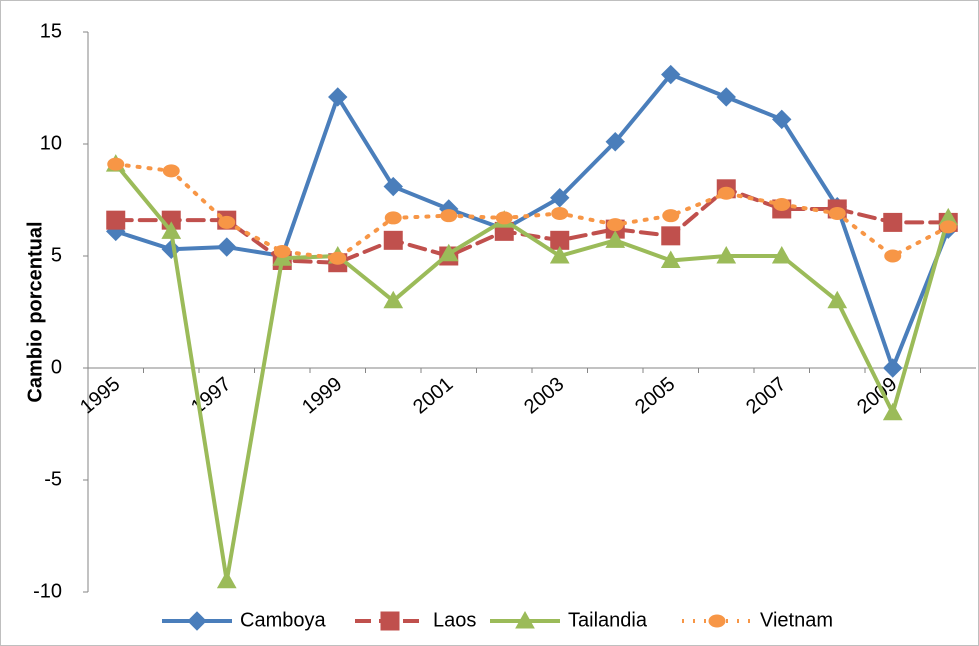 Image resolution: width=979 pixels, height=646 pixels. I want to click on legend-item: Tailandia, so click(569, 620).